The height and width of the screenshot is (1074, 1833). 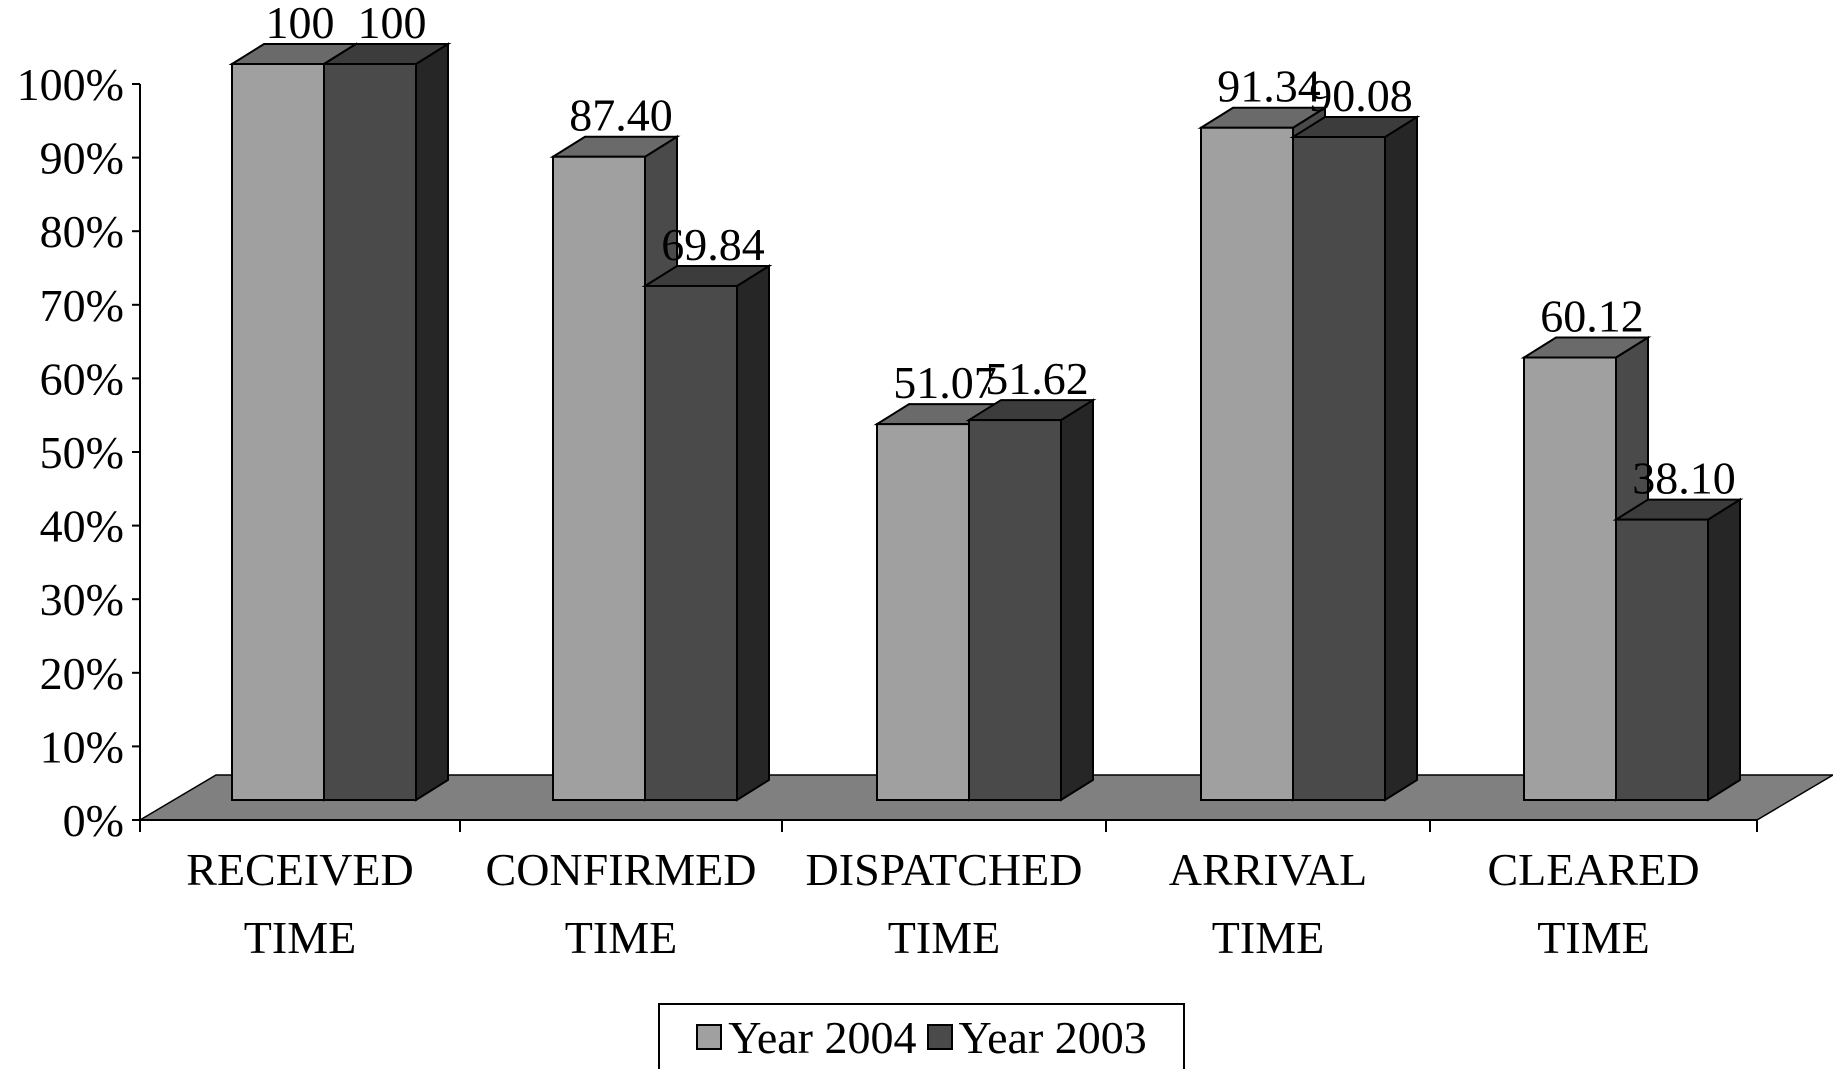 I want to click on x-tick-label: DISPATCHED, so click(x=944, y=869).